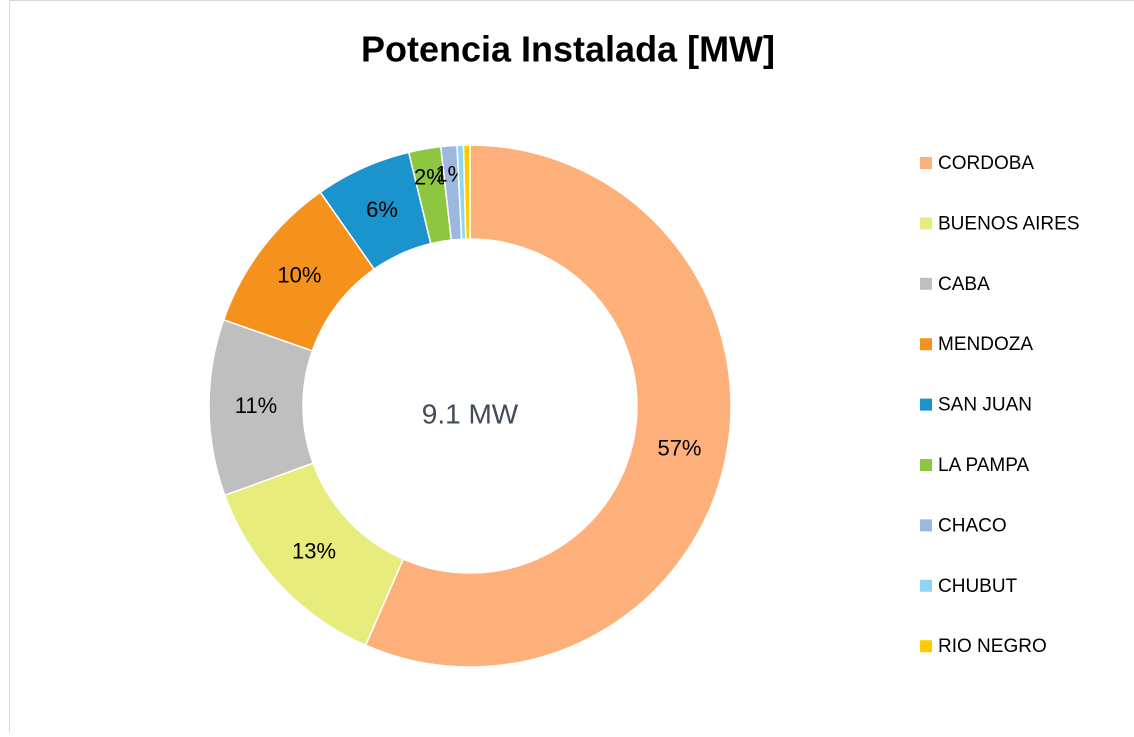 The height and width of the screenshot is (737, 1134). What do you see at coordinates (314, 550) in the screenshot?
I see `data-label: 13%` at bounding box center [314, 550].